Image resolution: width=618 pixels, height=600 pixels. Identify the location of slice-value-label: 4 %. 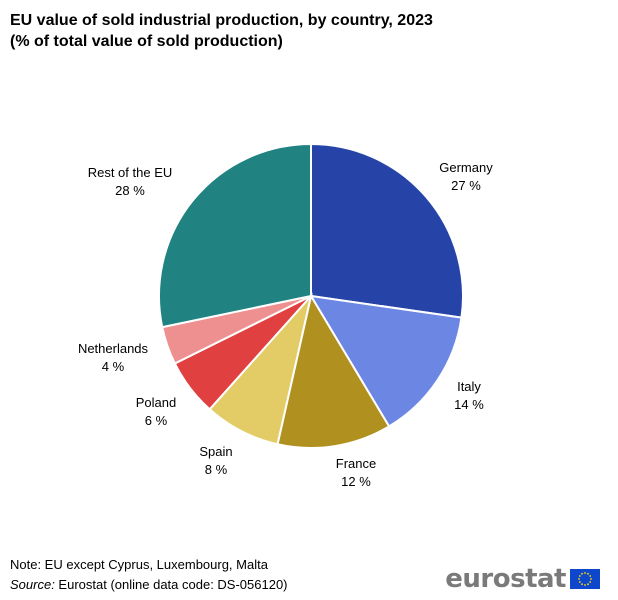
(113, 366).